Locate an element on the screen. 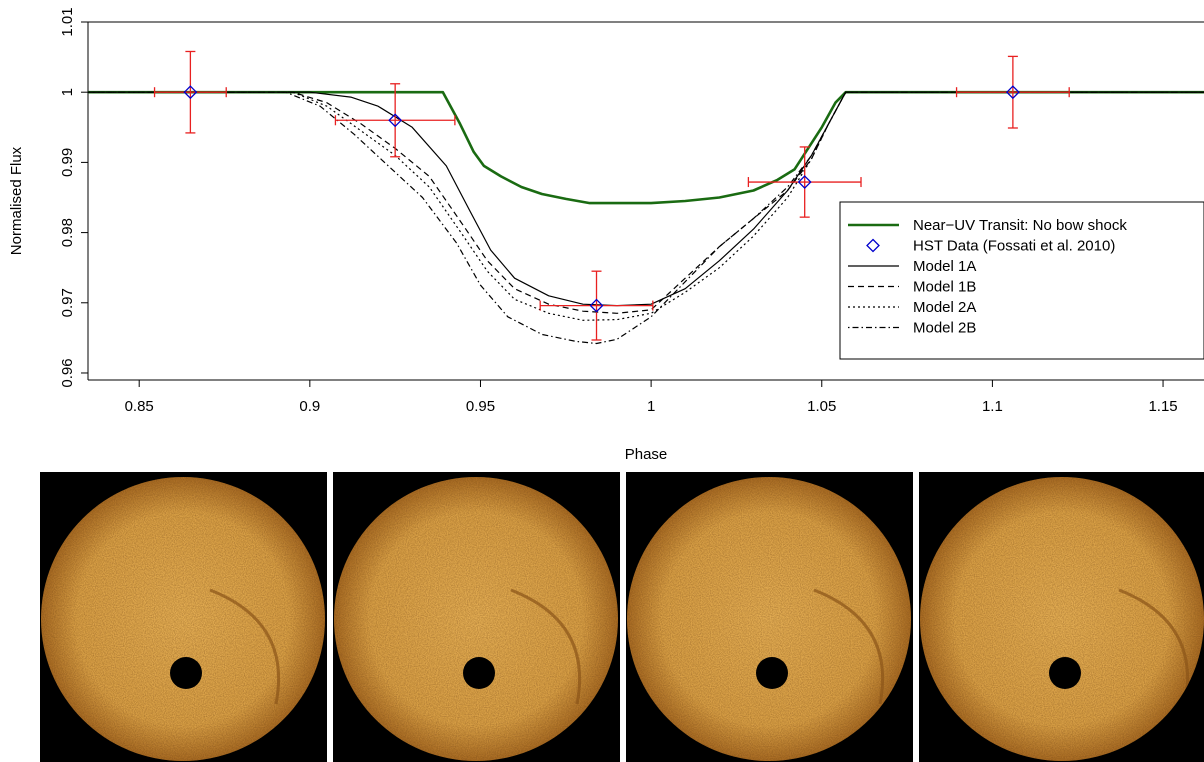 The image size is (1204, 762). x-tick-label: 0.9 is located at coordinates (309, 406).